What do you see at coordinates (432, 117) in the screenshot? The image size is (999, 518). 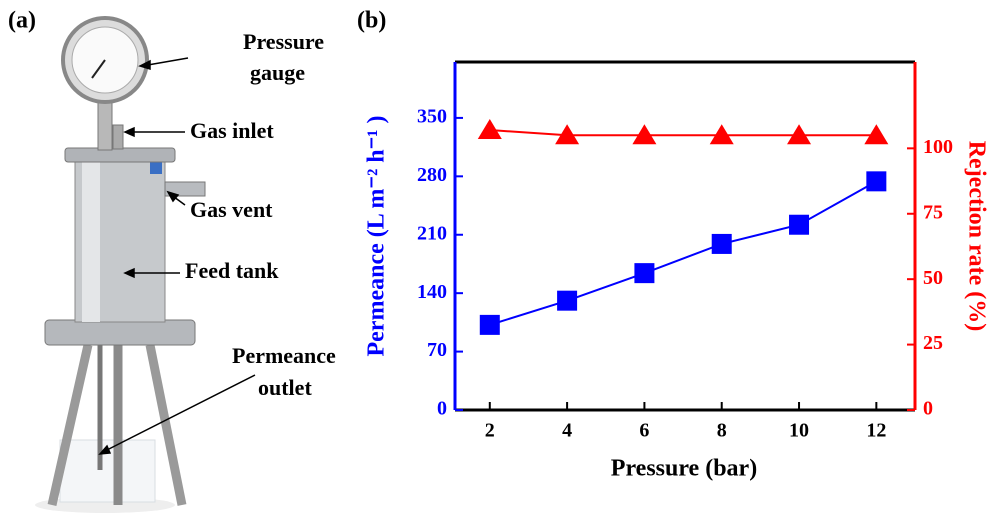 I see `y-tick-label: 350` at bounding box center [432, 117].